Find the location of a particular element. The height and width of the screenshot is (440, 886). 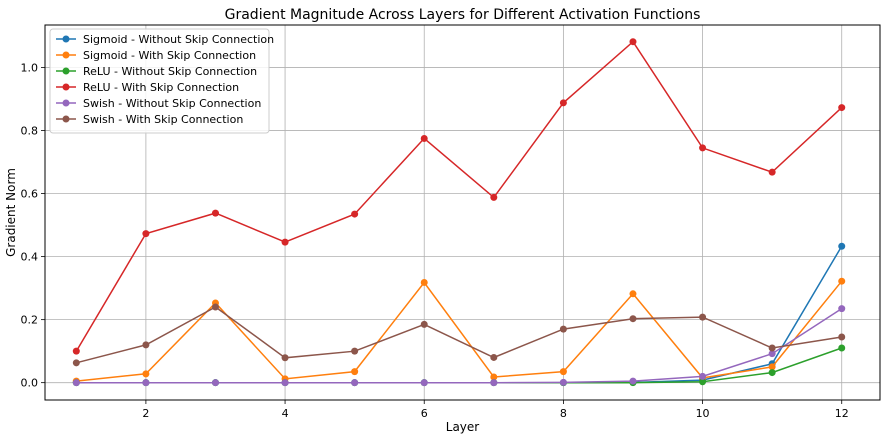

x-tick-label: 8 is located at coordinates (563, 413).